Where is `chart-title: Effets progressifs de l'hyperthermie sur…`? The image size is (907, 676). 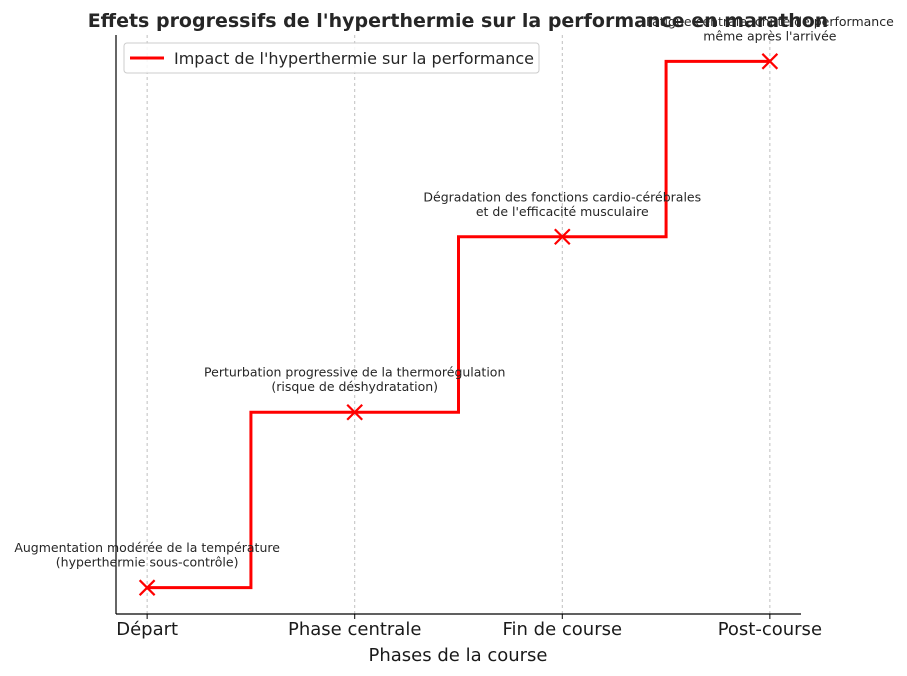
chart-title: Effets progressifs de l'hyperthermie sur… is located at coordinates (458, 21).